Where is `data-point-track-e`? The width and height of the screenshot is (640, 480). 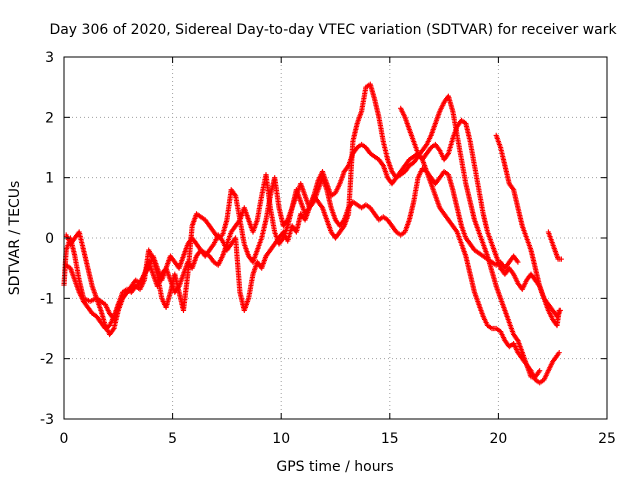
data-point-track-e is located at coordinates (560, 310).